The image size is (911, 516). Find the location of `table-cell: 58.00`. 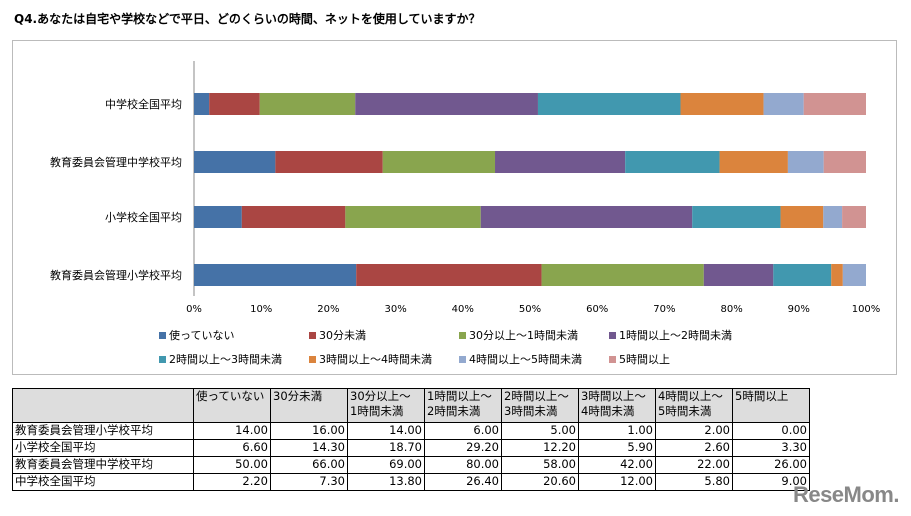

table-cell: 58.00 is located at coordinates (540, 465).